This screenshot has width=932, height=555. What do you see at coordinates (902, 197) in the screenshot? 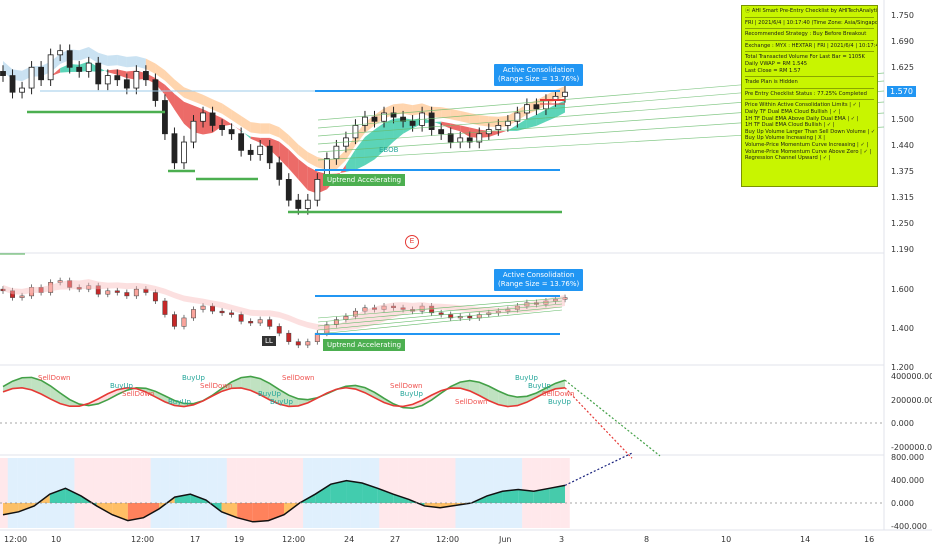
I see `price-tick: 1.315` at bounding box center [902, 197].